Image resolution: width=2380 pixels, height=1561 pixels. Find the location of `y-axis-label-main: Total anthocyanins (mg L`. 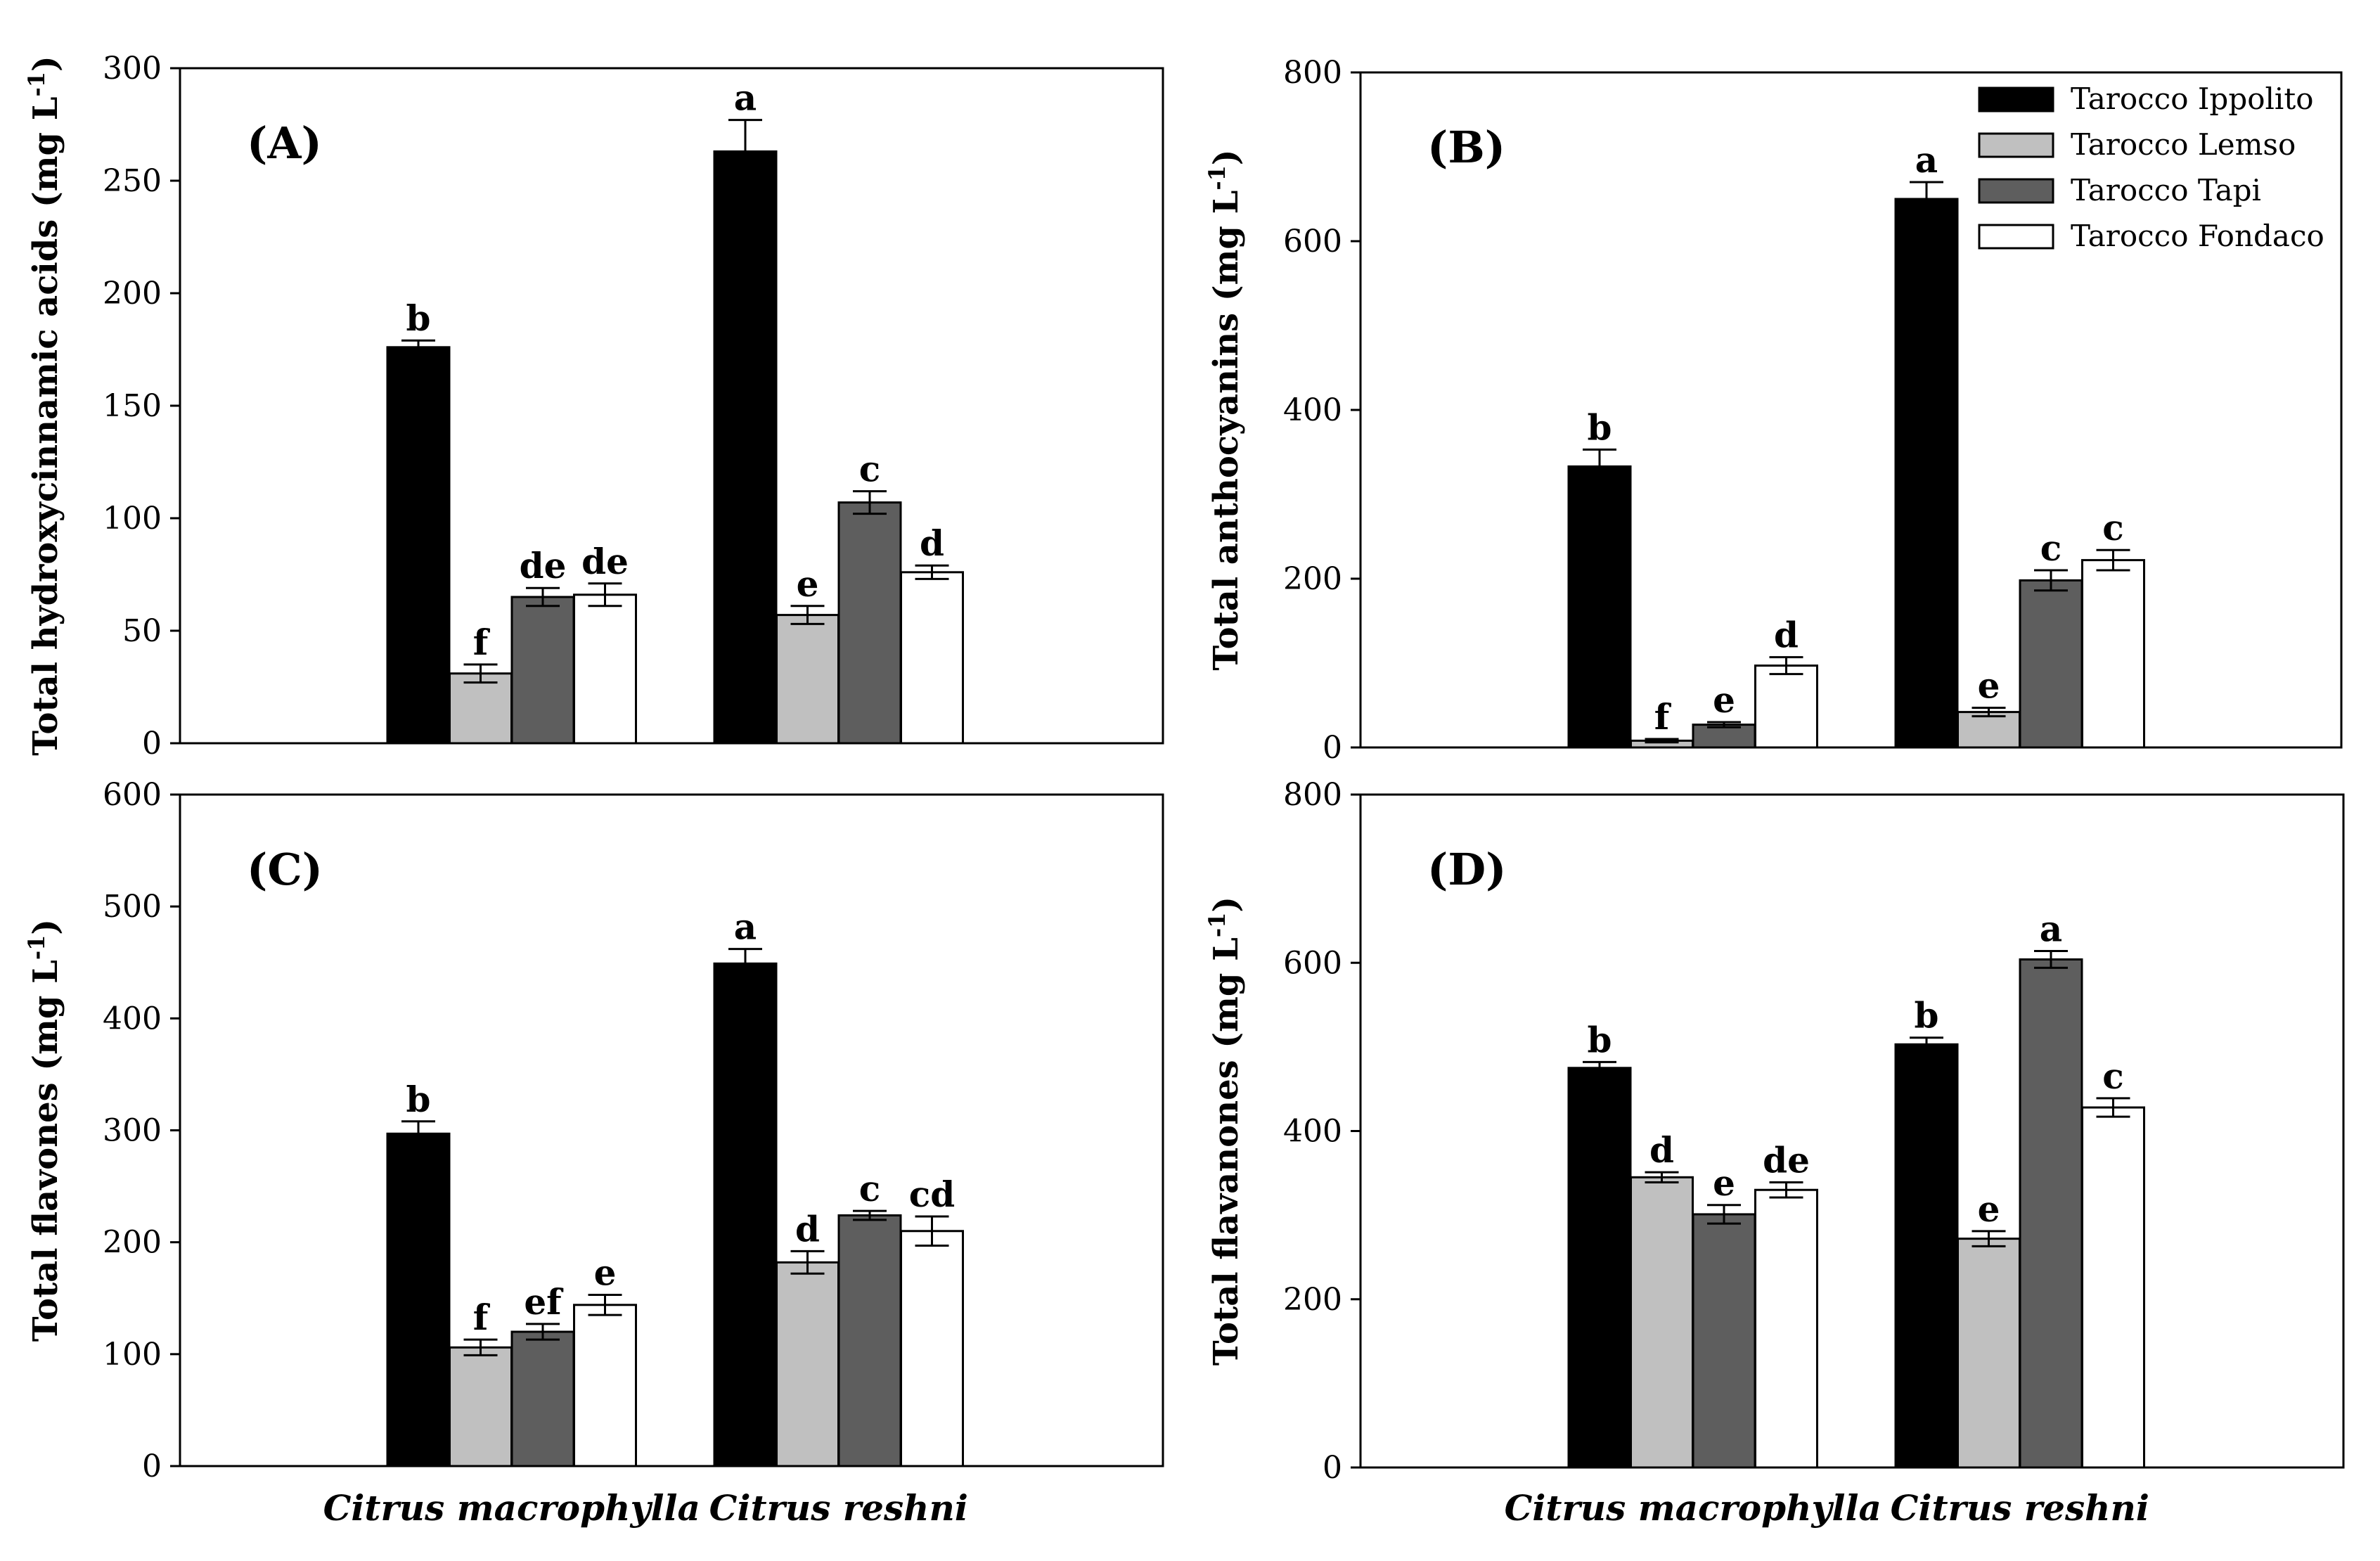

y-axis-label-main: Total anthocyanins (mg L is located at coordinates (1226, 431).